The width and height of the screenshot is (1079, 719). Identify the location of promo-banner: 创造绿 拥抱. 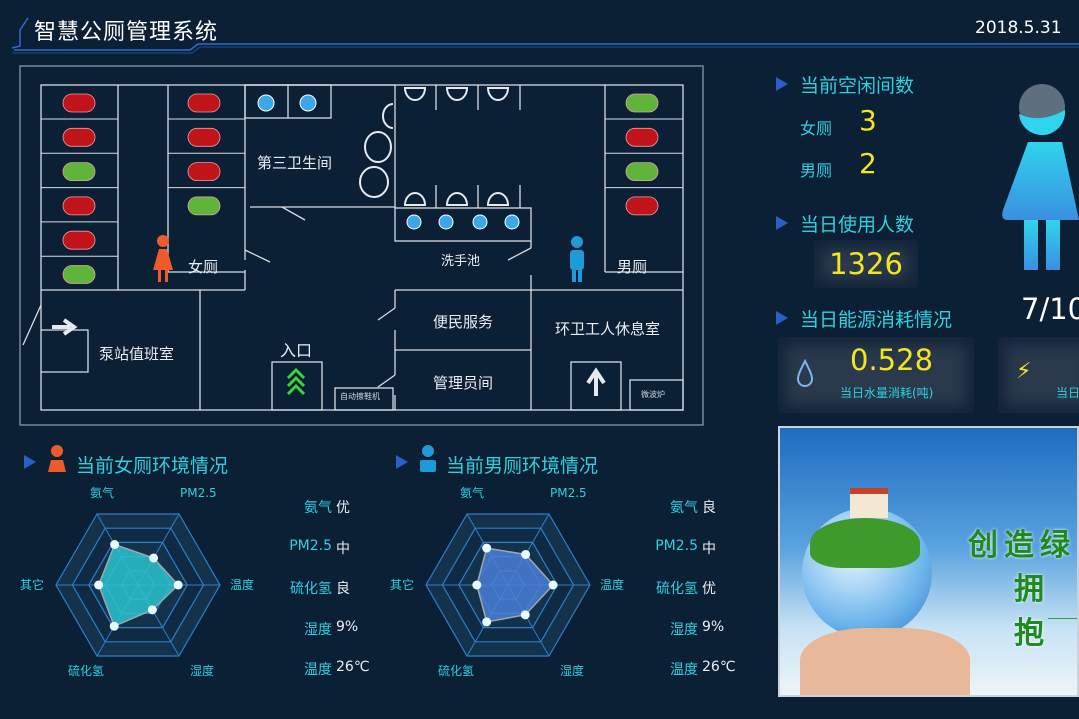
(928, 561).